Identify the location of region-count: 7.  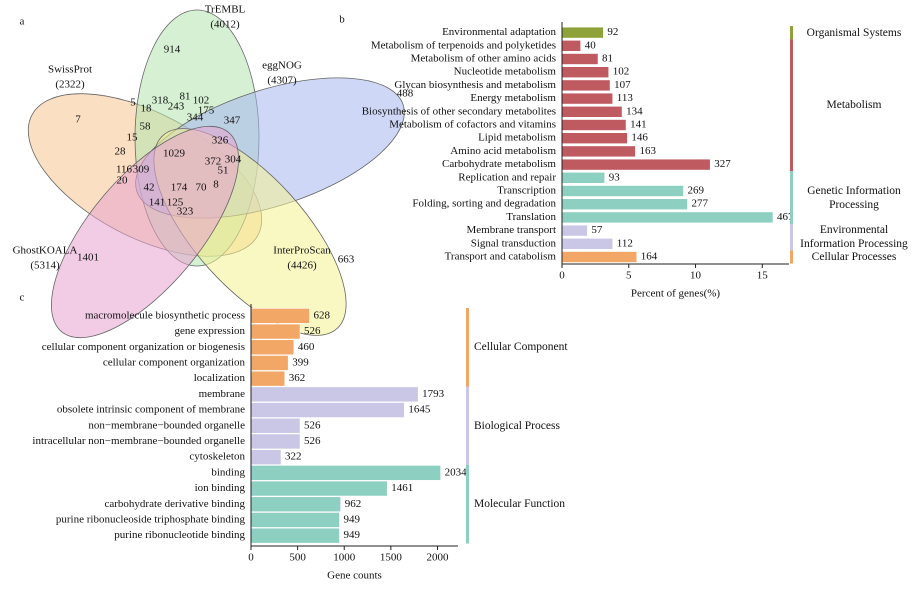
(78, 120).